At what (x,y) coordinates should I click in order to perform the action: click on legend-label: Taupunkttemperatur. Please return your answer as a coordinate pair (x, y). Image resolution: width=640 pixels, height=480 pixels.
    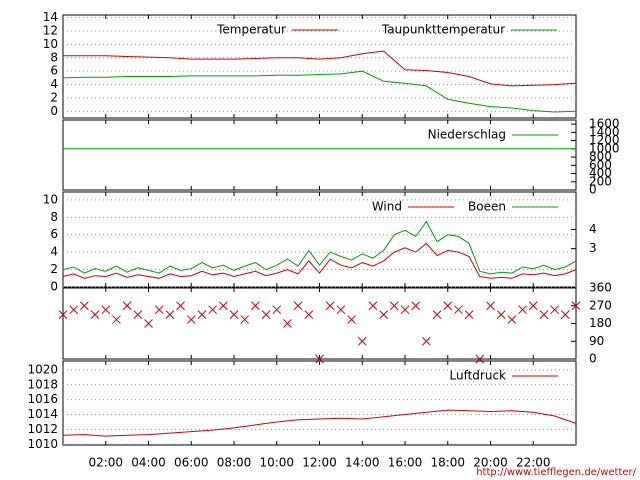
    Looking at the image, I should click on (443, 30).